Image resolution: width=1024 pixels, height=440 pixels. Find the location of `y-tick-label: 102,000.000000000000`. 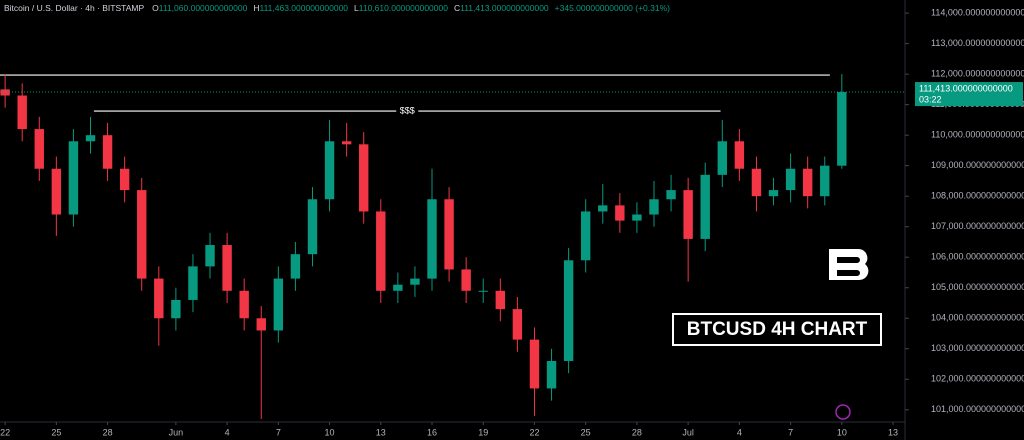

y-tick-label: 102,000.000000000000 is located at coordinates (977, 379).